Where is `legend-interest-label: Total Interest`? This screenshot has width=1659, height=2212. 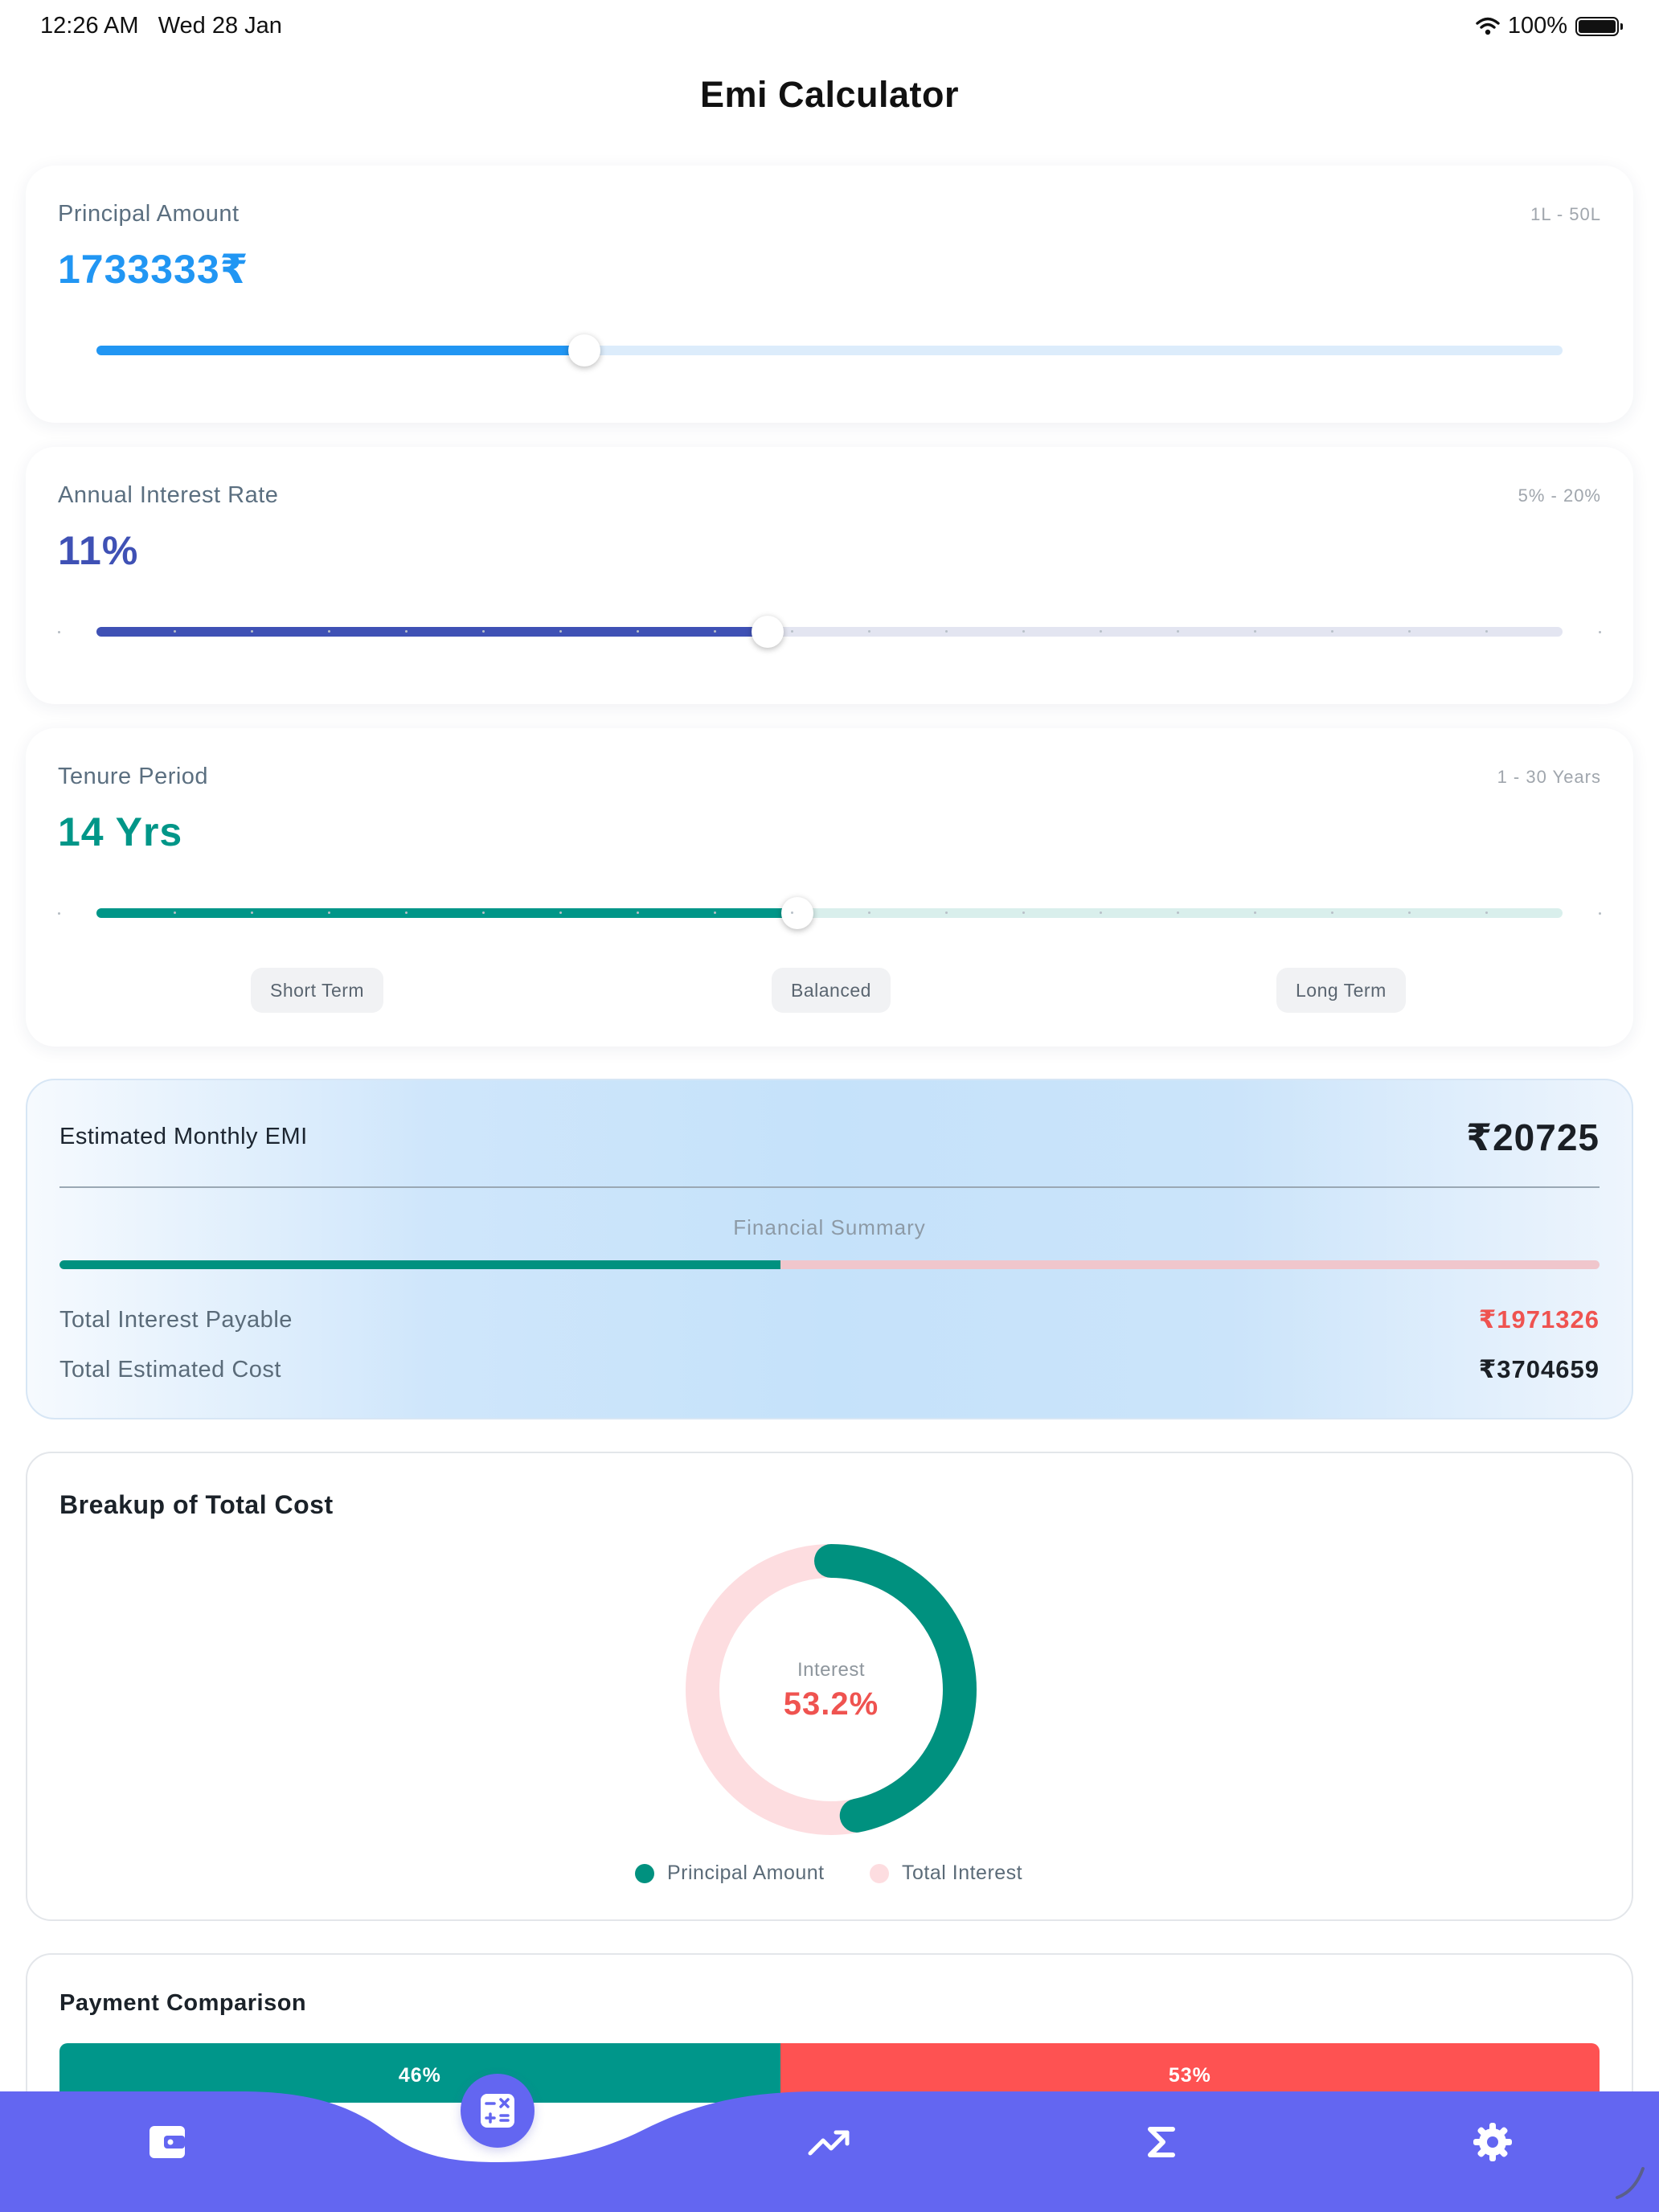
legend-interest-label: Total Interest is located at coordinates (962, 1873).